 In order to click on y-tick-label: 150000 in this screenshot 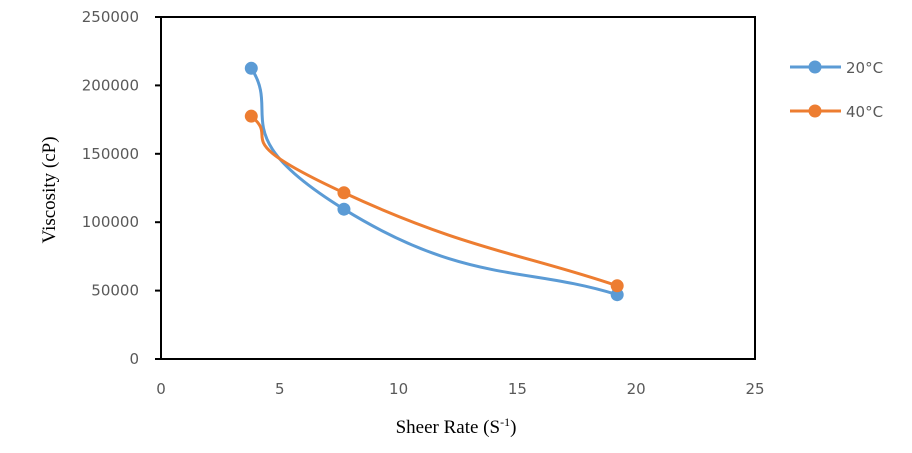, I will do `click(110, 154)`.